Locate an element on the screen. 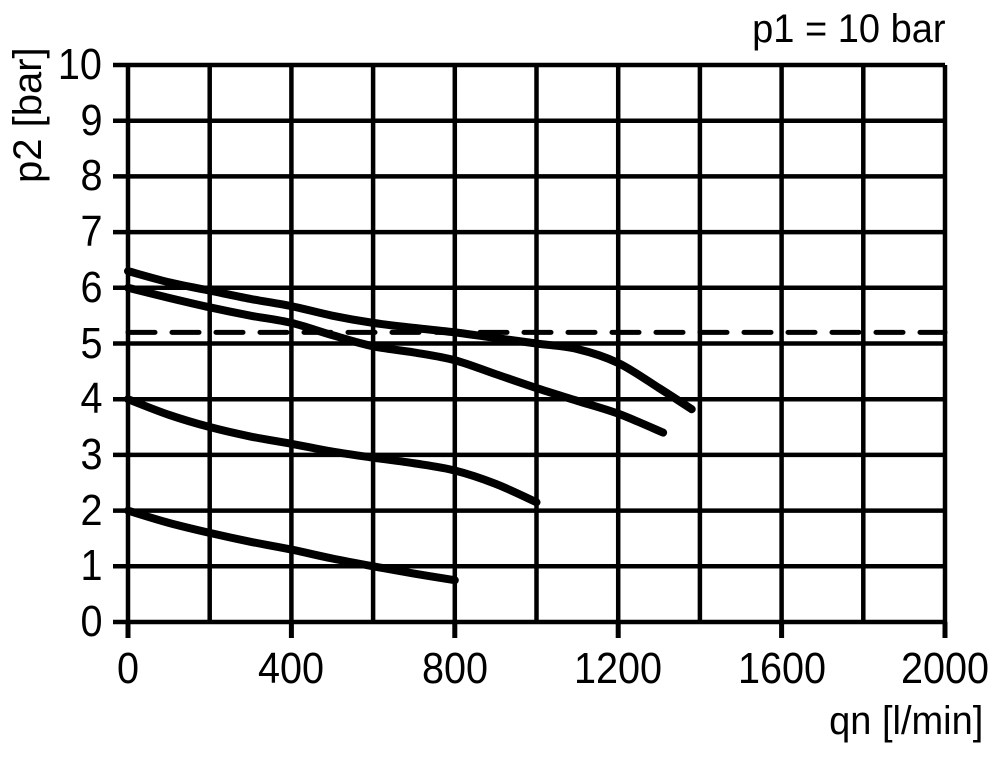  x-tick-label: 800 is located at coordinates (454, 668).